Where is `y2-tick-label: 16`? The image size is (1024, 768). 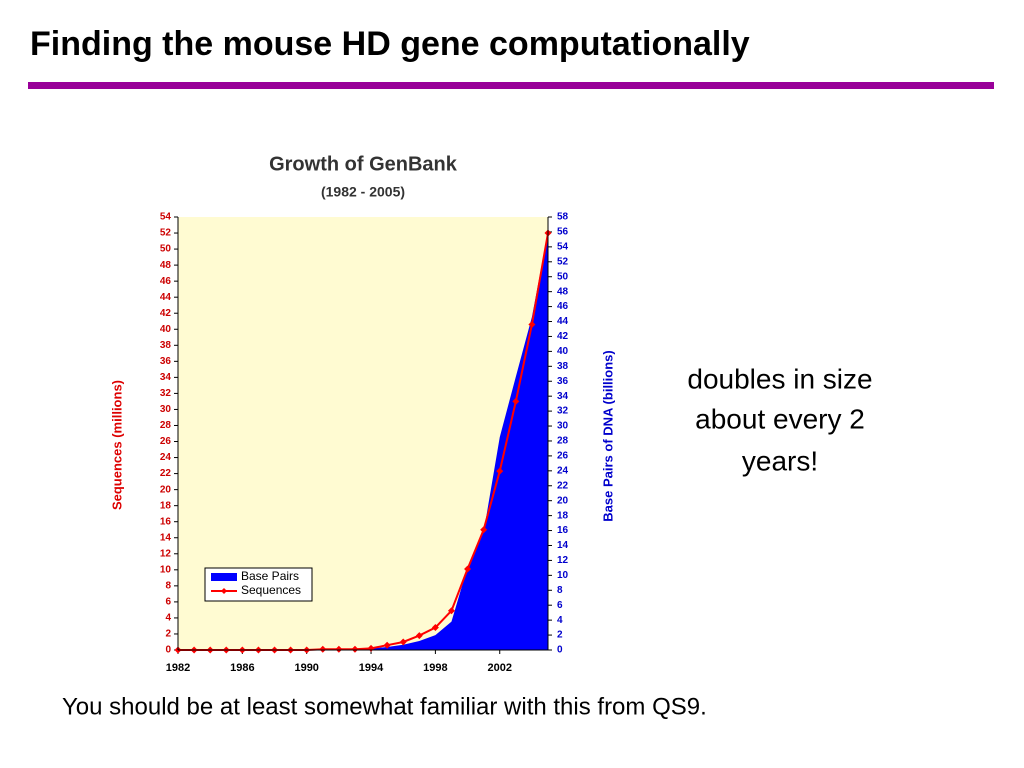
y2-tick-label: 16 is located at coordinates (563, 530).